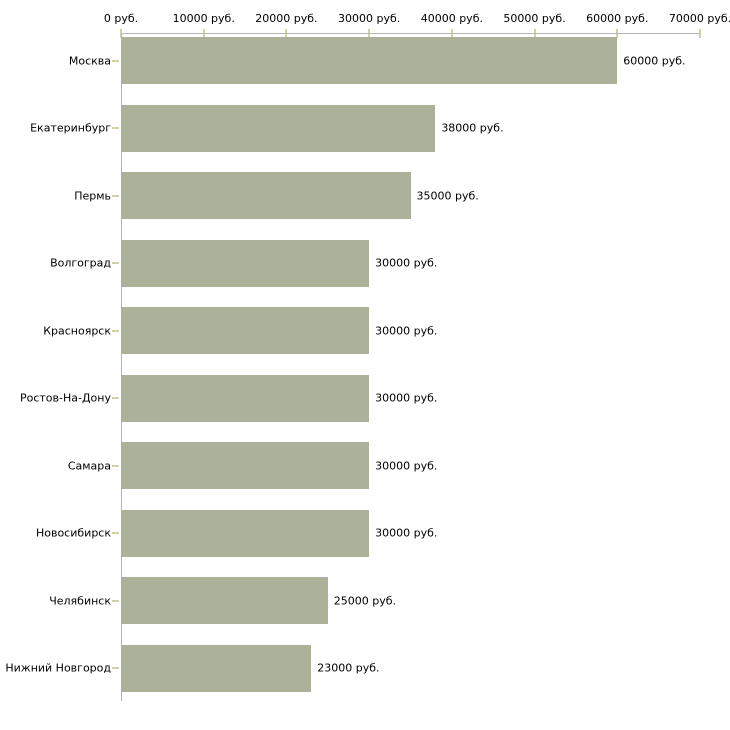 The height and width of the screenshot is (730, 730). What do you see at coordinates (348, 668) in the screenshot?
I see `value-label: 23000 руб.` at bounding box center [348, 668].